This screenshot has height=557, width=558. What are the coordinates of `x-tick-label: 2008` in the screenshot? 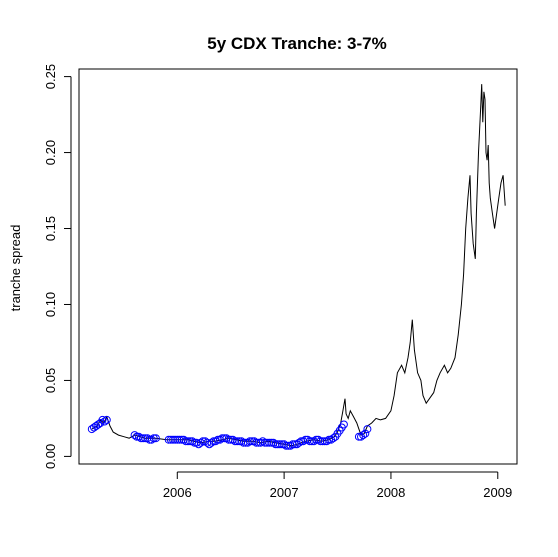 It's located at (390, 492).